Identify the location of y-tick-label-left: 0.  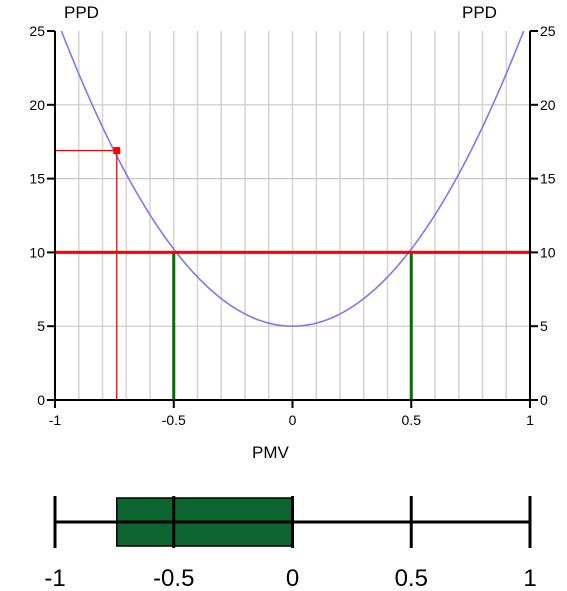
(41, 400).